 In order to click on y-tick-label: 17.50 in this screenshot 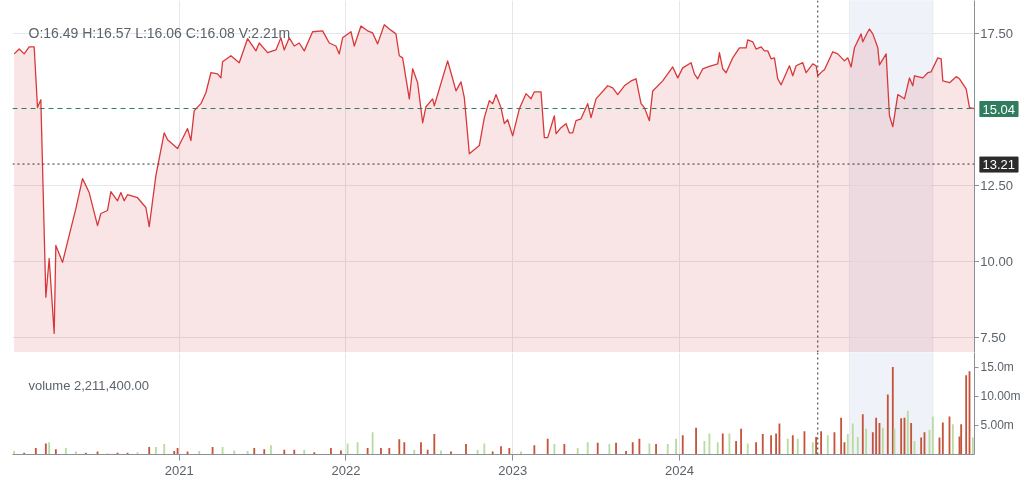, I will do `click(996, 34)`.